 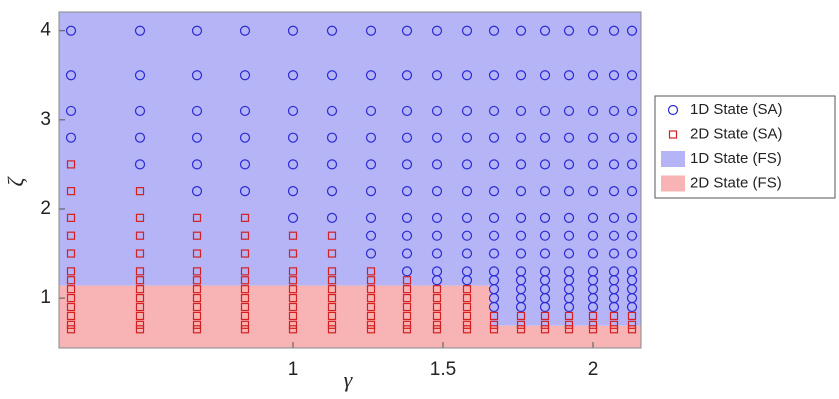 I want to click on legend-label: 1D State (FS), so click(x=736, y=158).